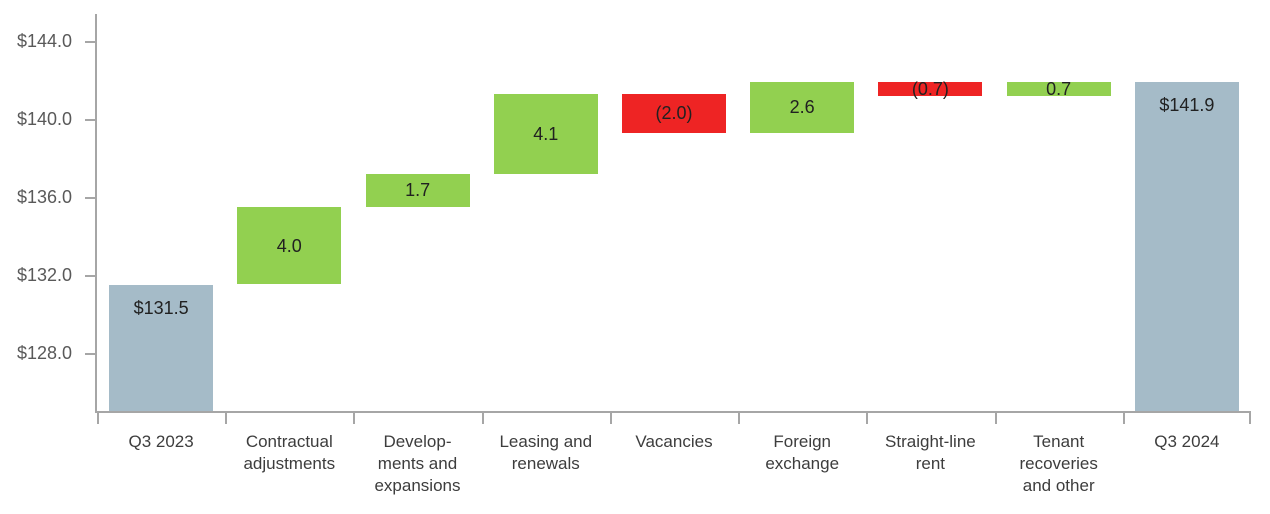 The width and height of the screenshot is (1270, 514). I want to click on x-axis-category-label-straight-line-rent: Straight-line rent, so click(930, 453).